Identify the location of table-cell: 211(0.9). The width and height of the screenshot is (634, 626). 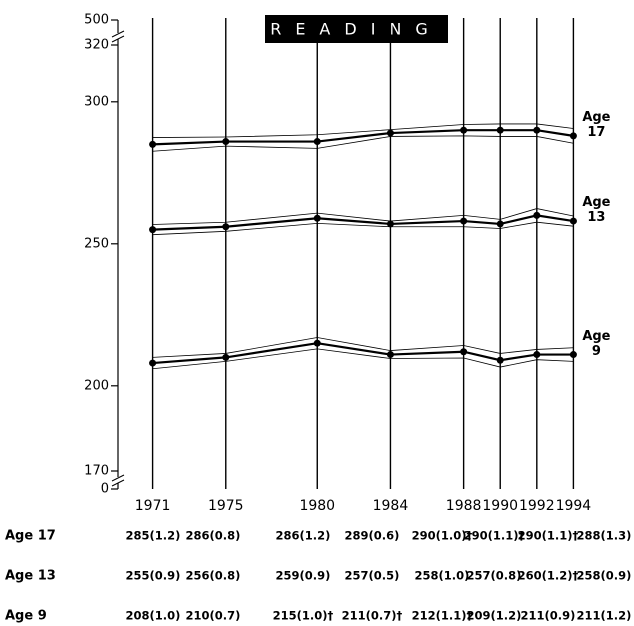
(548, 616).